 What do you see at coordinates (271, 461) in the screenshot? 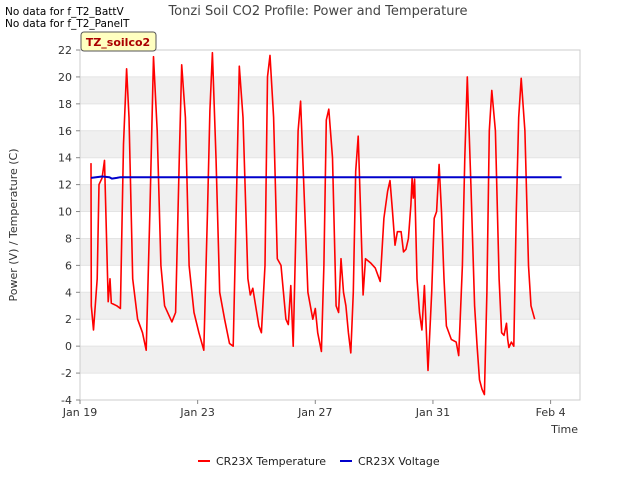
I see `legend-label: CR23X Temperature` at bounding box center [271, 461].